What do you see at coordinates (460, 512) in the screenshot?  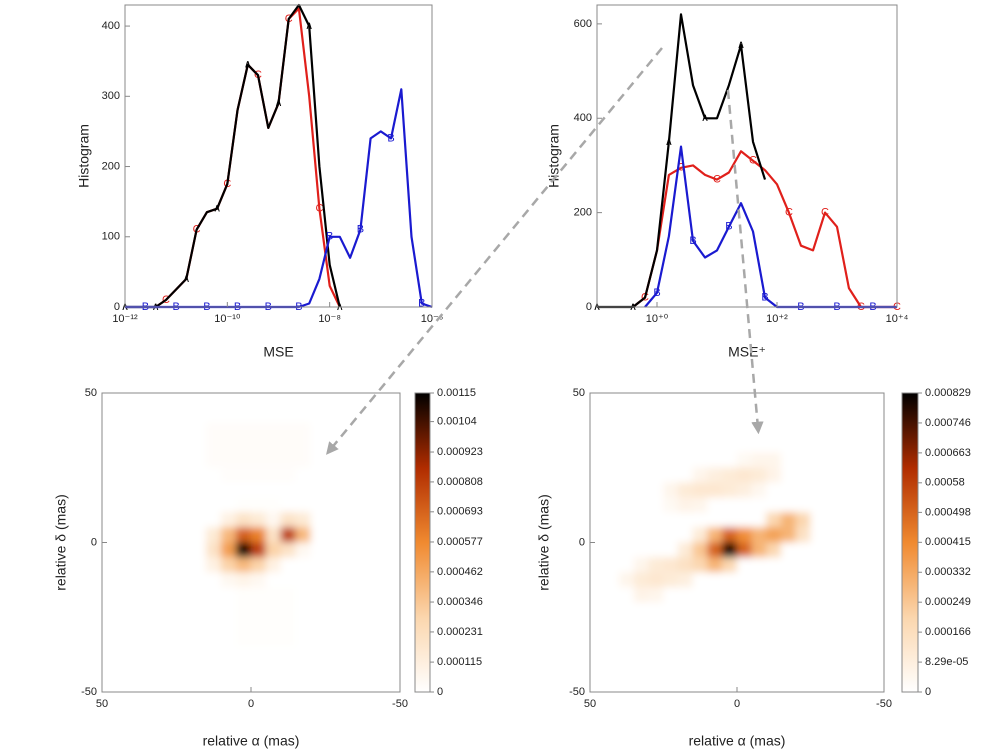 I see `colorbar-tick-label: 0.000693` at bounding box center [460, 512].